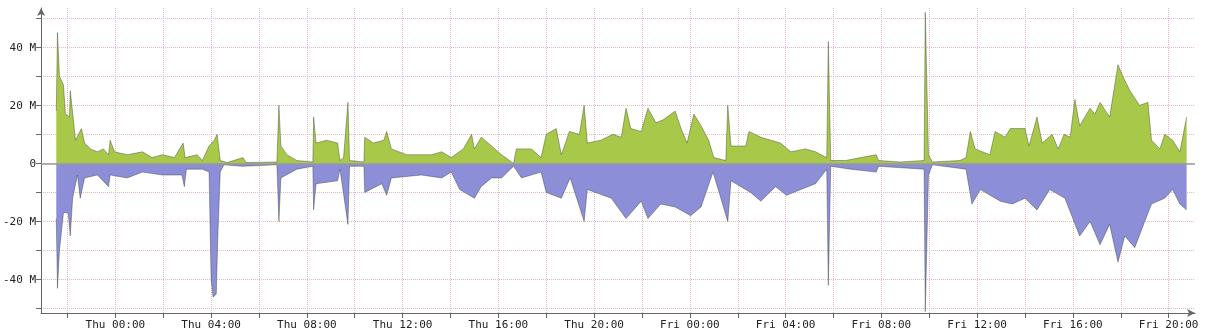 The image size is (1205, 333). Describe the element at coordinates (402, 324) in the screenshot. I see `x-tick-label: Thu 12:00` at that location.